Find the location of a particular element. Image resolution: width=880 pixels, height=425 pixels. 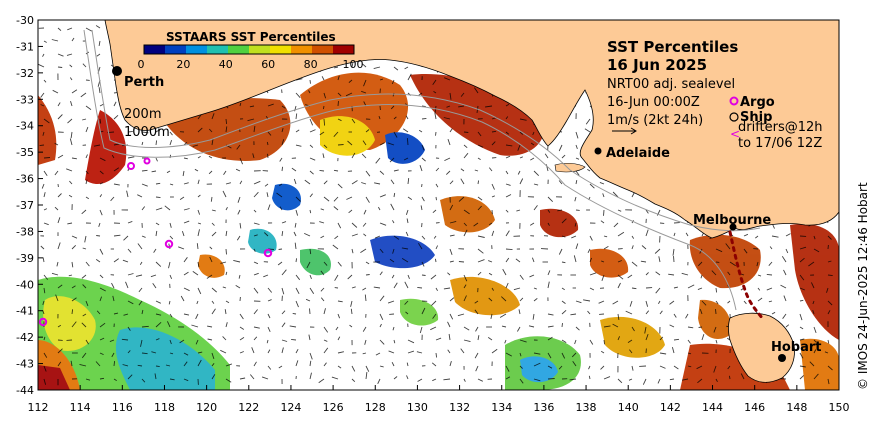

x-tick-label: 148 is located at coordinates (796, 407).